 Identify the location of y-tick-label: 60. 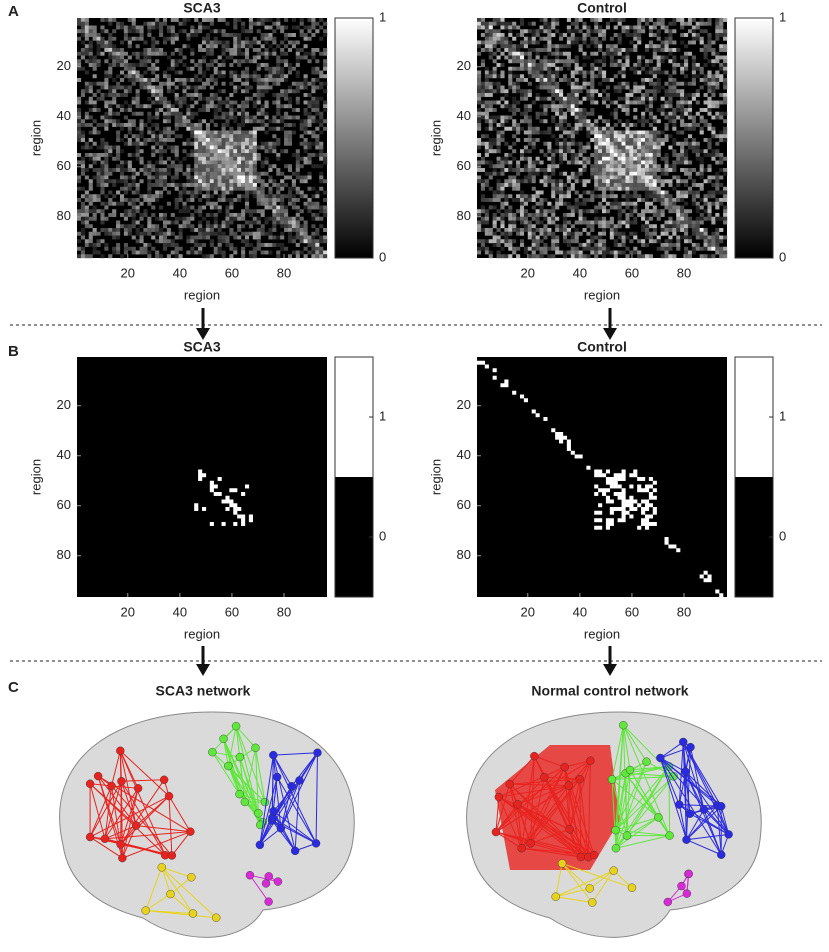
(64, 504).